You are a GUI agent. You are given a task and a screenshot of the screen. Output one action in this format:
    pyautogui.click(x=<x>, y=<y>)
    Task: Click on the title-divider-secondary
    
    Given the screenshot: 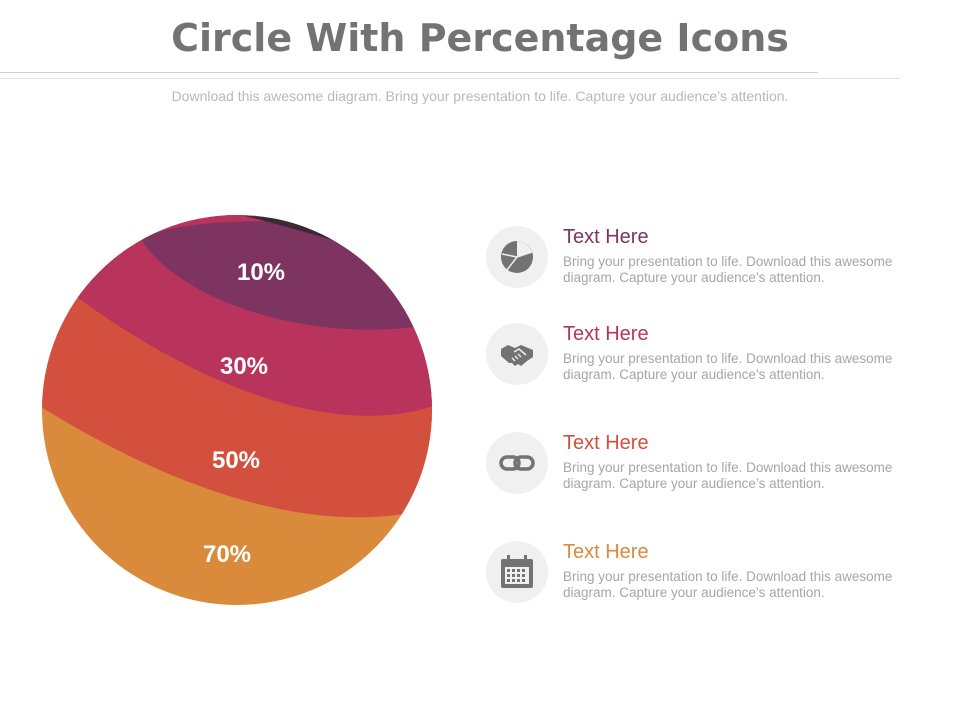 What is the action you would take?
    pyautogui.click(x=450, y=78)
    